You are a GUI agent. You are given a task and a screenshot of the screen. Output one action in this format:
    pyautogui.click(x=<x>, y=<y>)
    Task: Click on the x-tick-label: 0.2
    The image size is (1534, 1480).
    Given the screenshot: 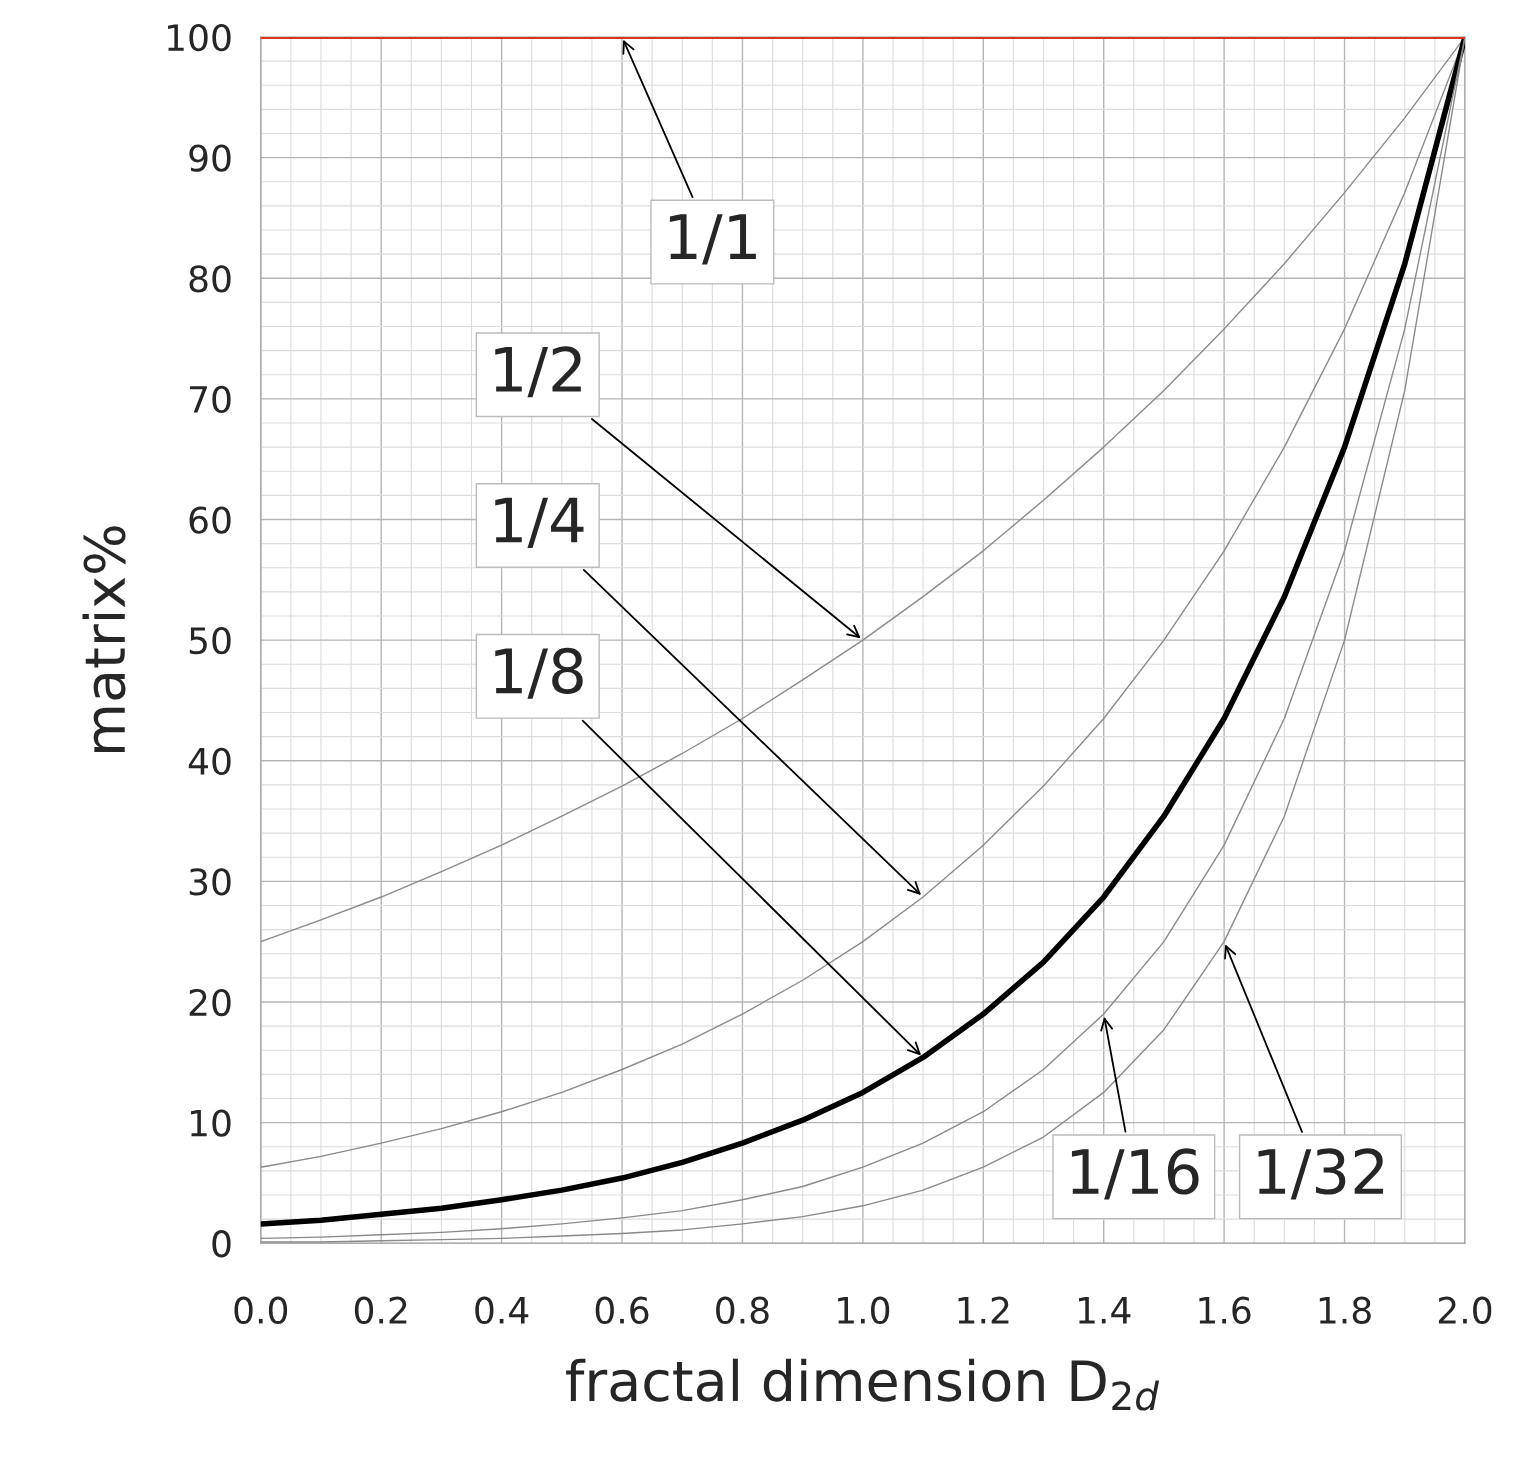 What is the action you would take?
    pyautogui.click(x=380, y=1310)
    